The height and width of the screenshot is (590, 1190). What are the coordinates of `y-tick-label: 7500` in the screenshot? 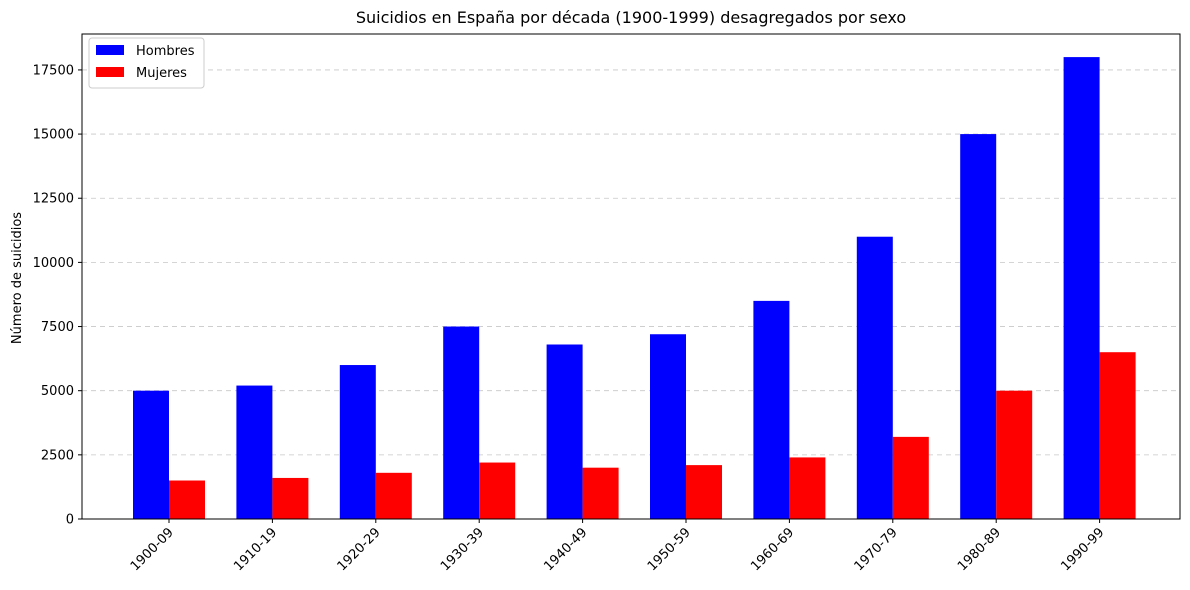 It's located at (57, 327).